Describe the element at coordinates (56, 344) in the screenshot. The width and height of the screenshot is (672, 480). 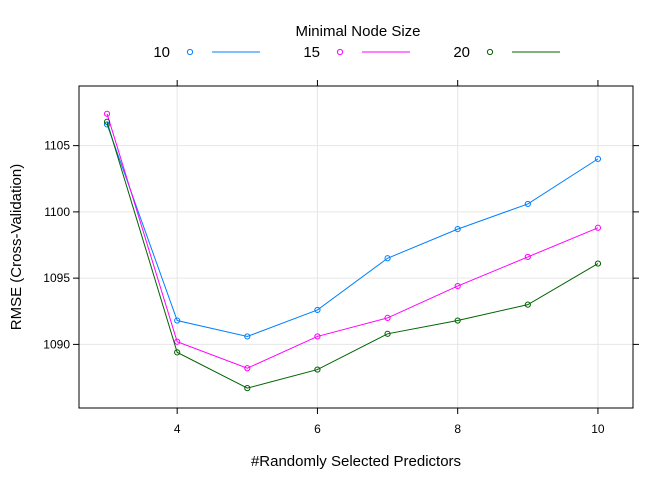
I see `y-tick-label: 1090` at that location.